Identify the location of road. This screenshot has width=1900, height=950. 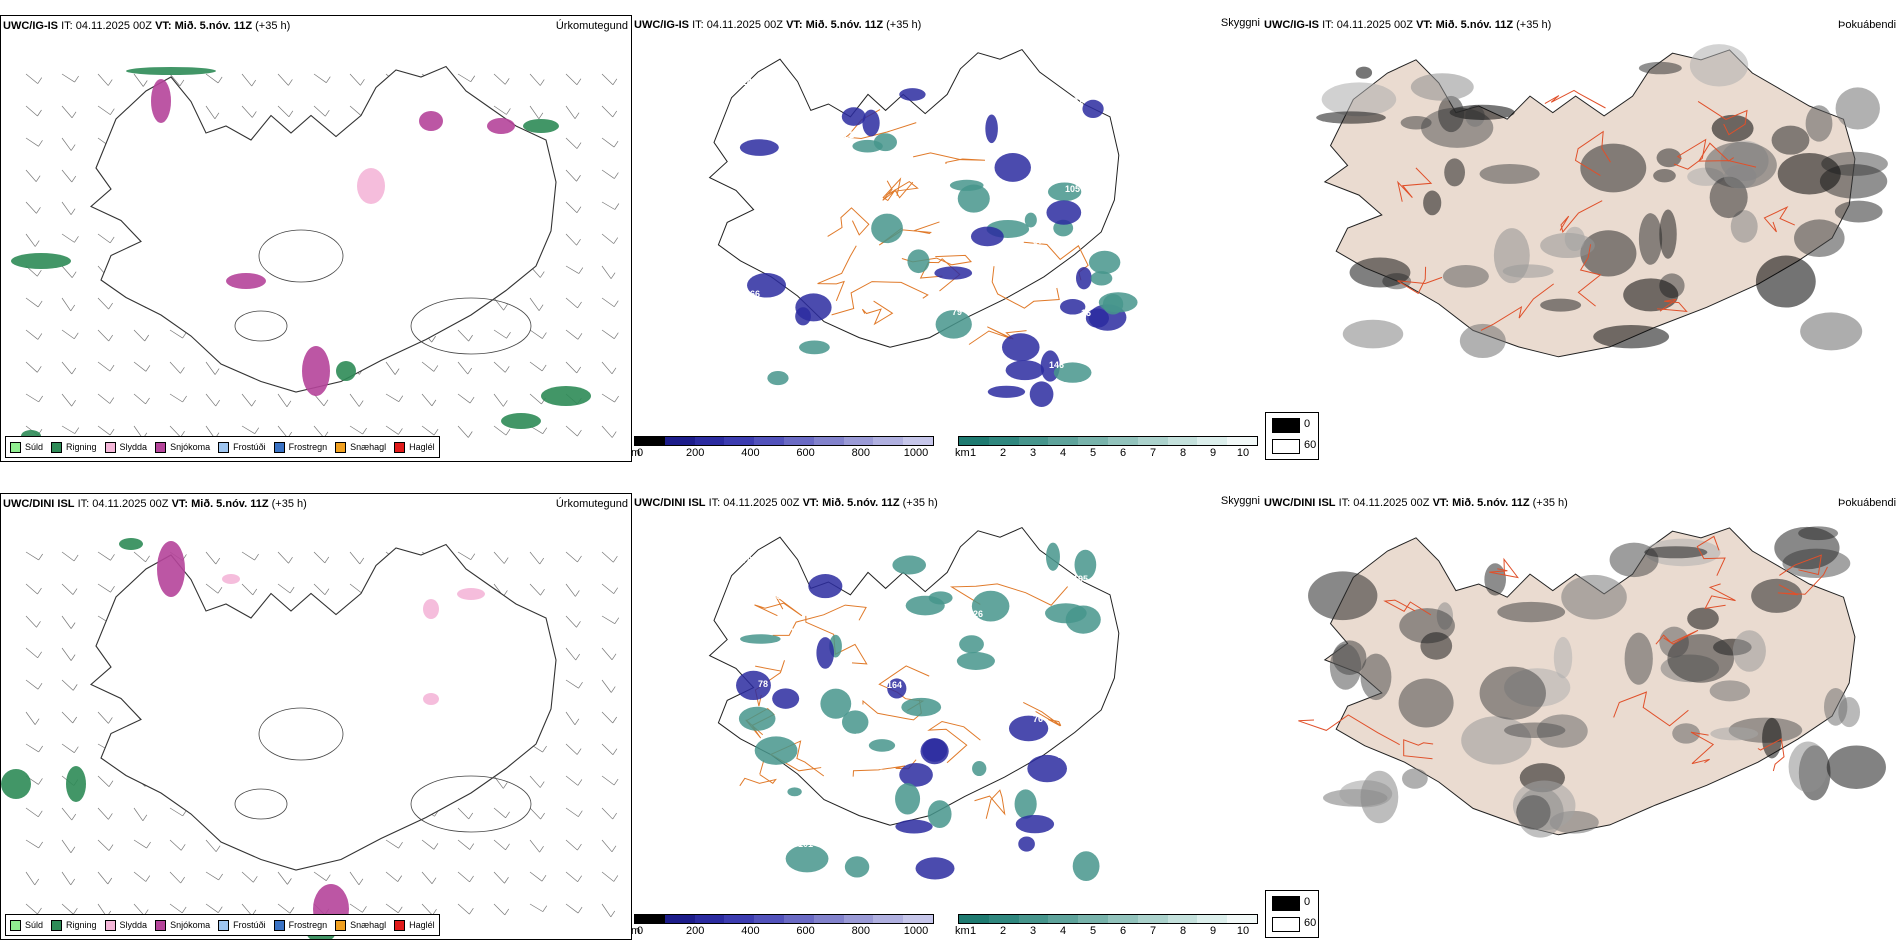
(1702, 748).